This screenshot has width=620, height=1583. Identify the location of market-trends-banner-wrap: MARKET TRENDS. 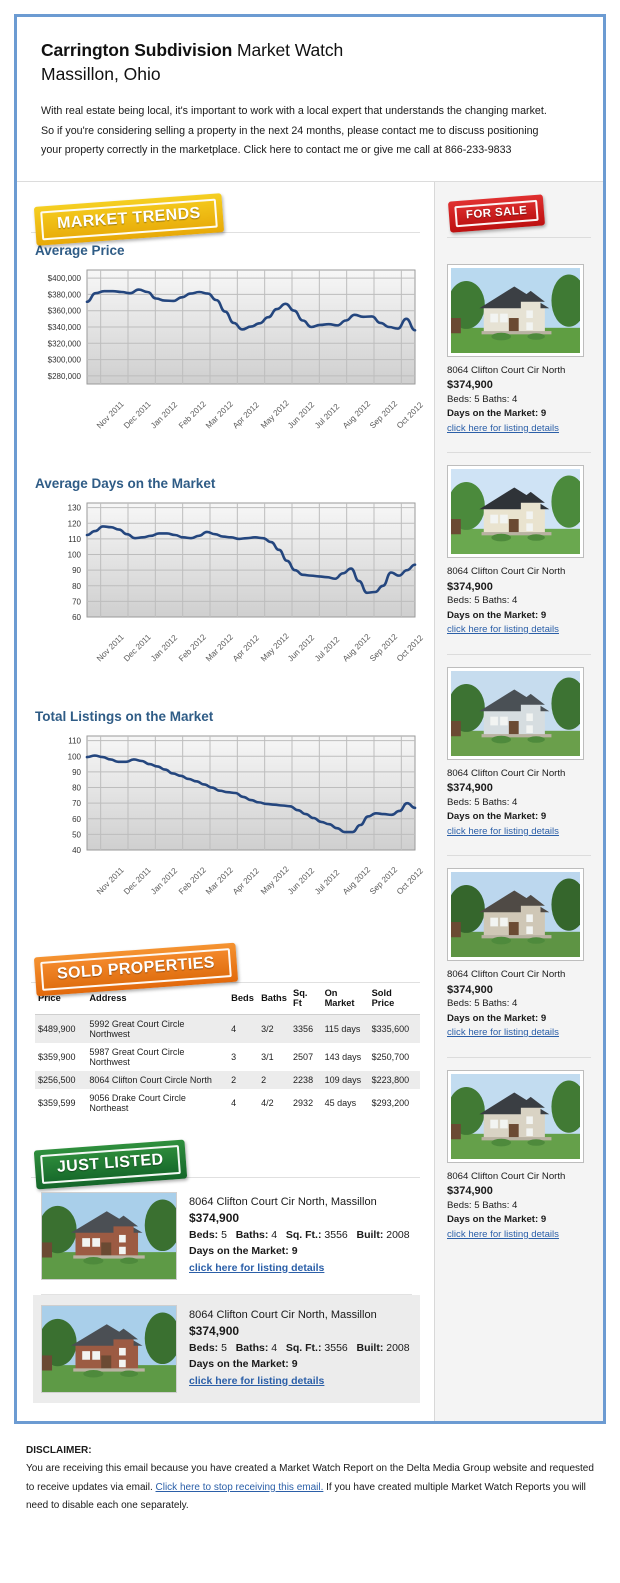
(225, 214).